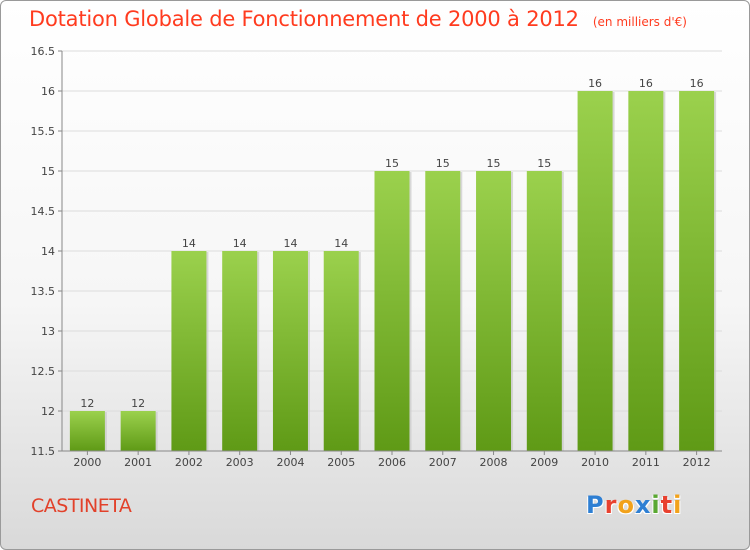 The height and width of the screenshot is (550, 750). I want to click on y-tick-label: 11.5, so click(43, 451).